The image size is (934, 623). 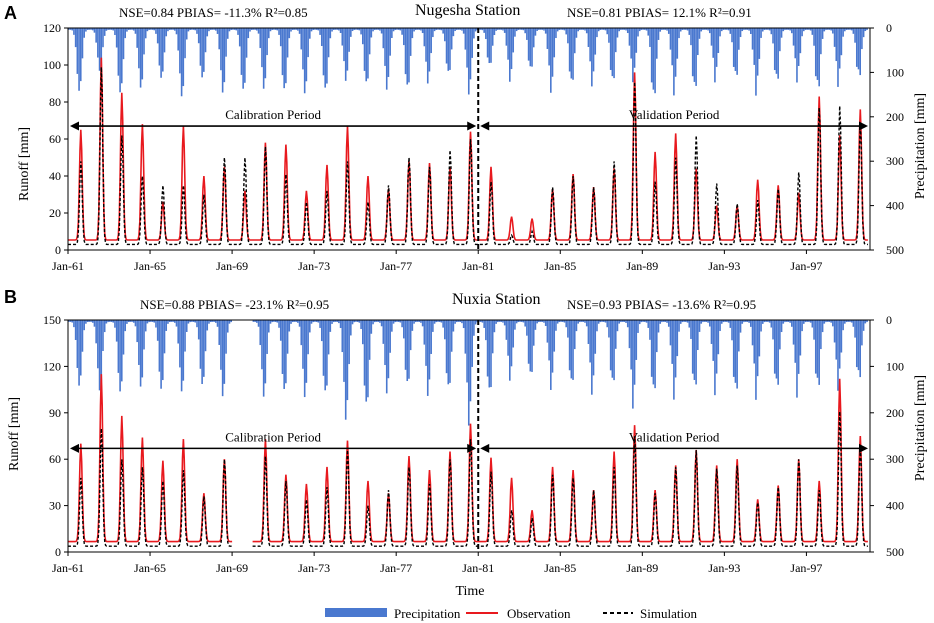 What do you see at coordinates (314, 568) in the screenshot?
I see `x-tick-label: Jan-73` at bounding box center [314, 568].